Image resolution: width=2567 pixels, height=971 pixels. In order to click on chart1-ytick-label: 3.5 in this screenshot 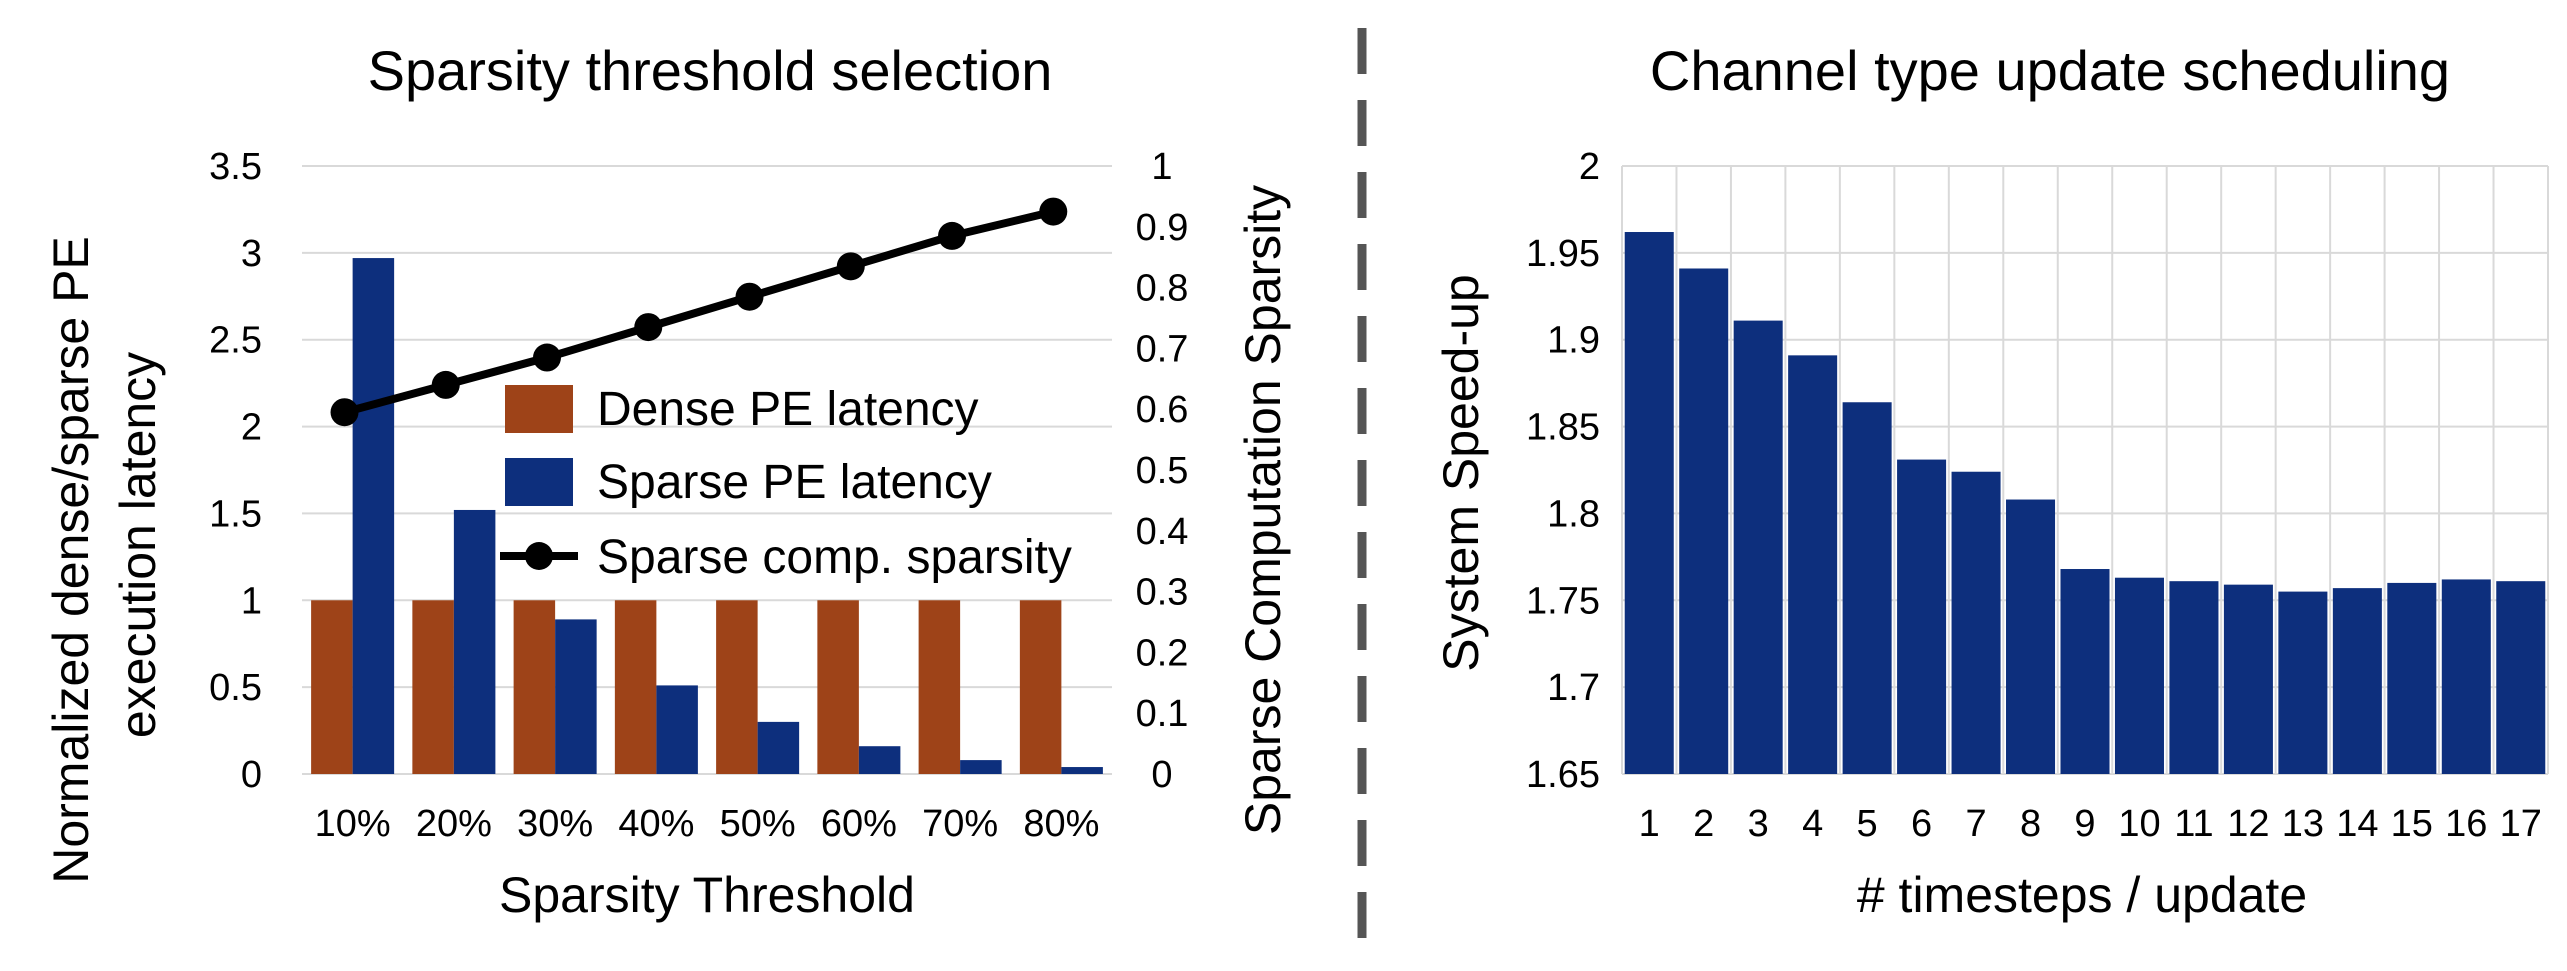, I will do `click(235, 167)`.